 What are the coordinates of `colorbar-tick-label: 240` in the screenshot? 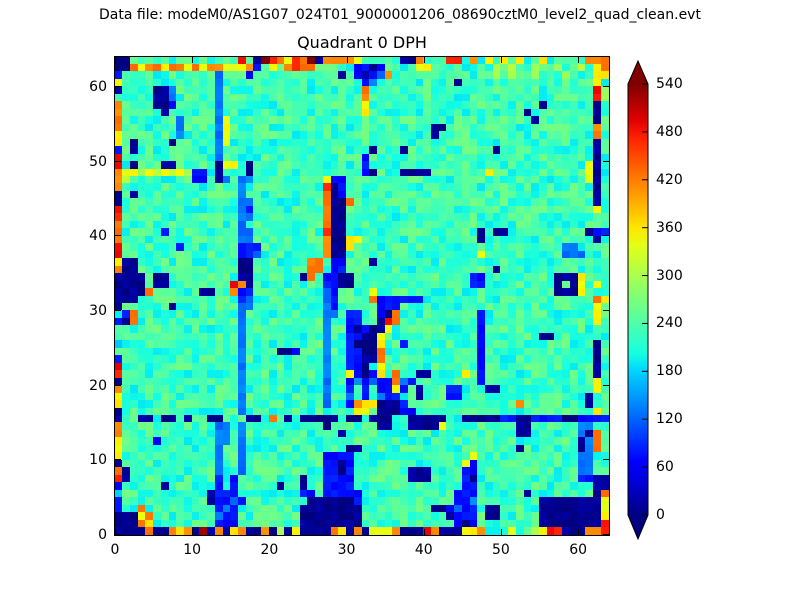 It's located at (669, 323).